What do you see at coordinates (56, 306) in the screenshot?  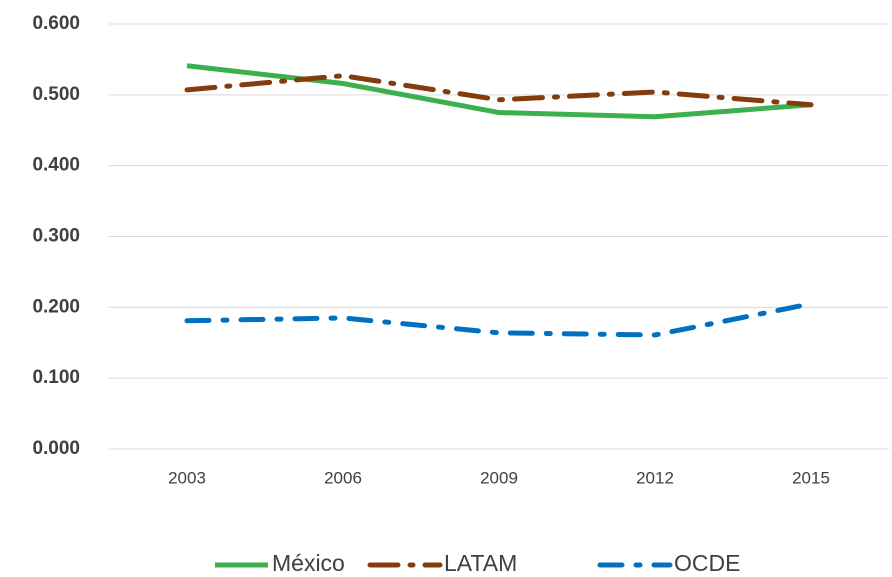 I see `y-tick-label: 0.200` at bounding box center [56, 306].